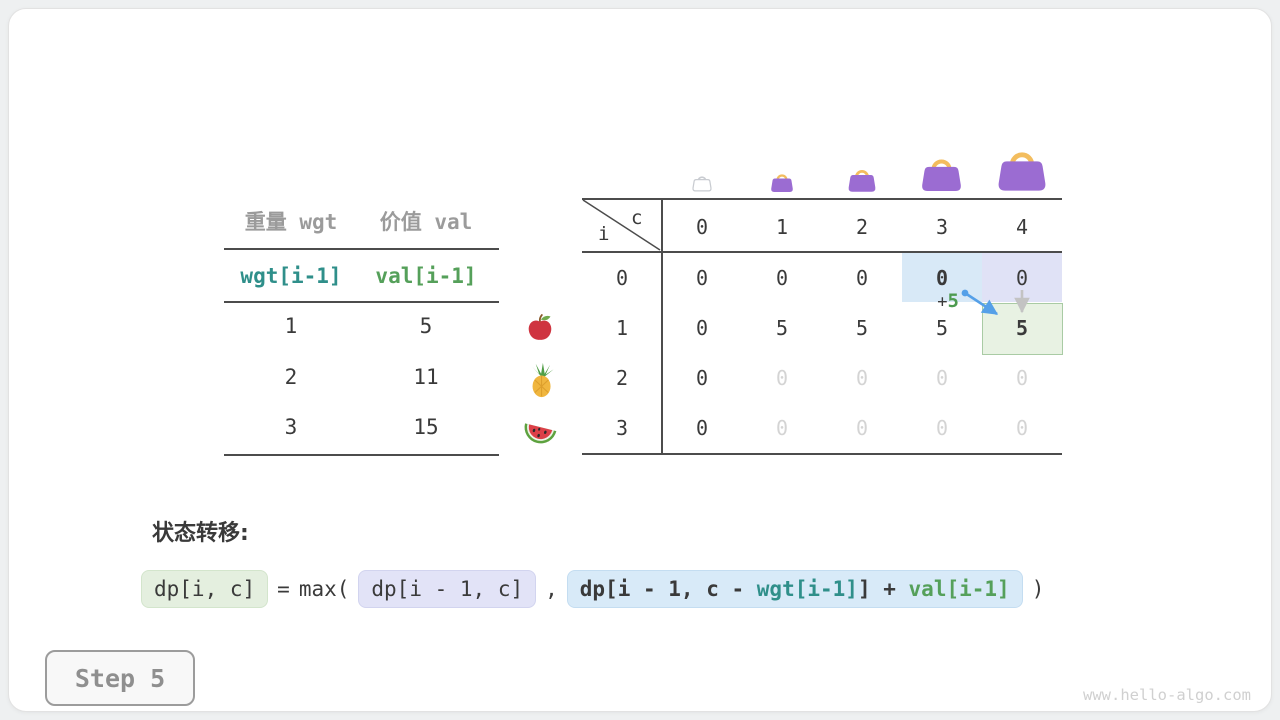 This screenshot has height=720, width=1280. I want to click on formula-arg2-box: dp[i - 1, c - wgt[i-1]] + val[i-1], so click(794, 589).